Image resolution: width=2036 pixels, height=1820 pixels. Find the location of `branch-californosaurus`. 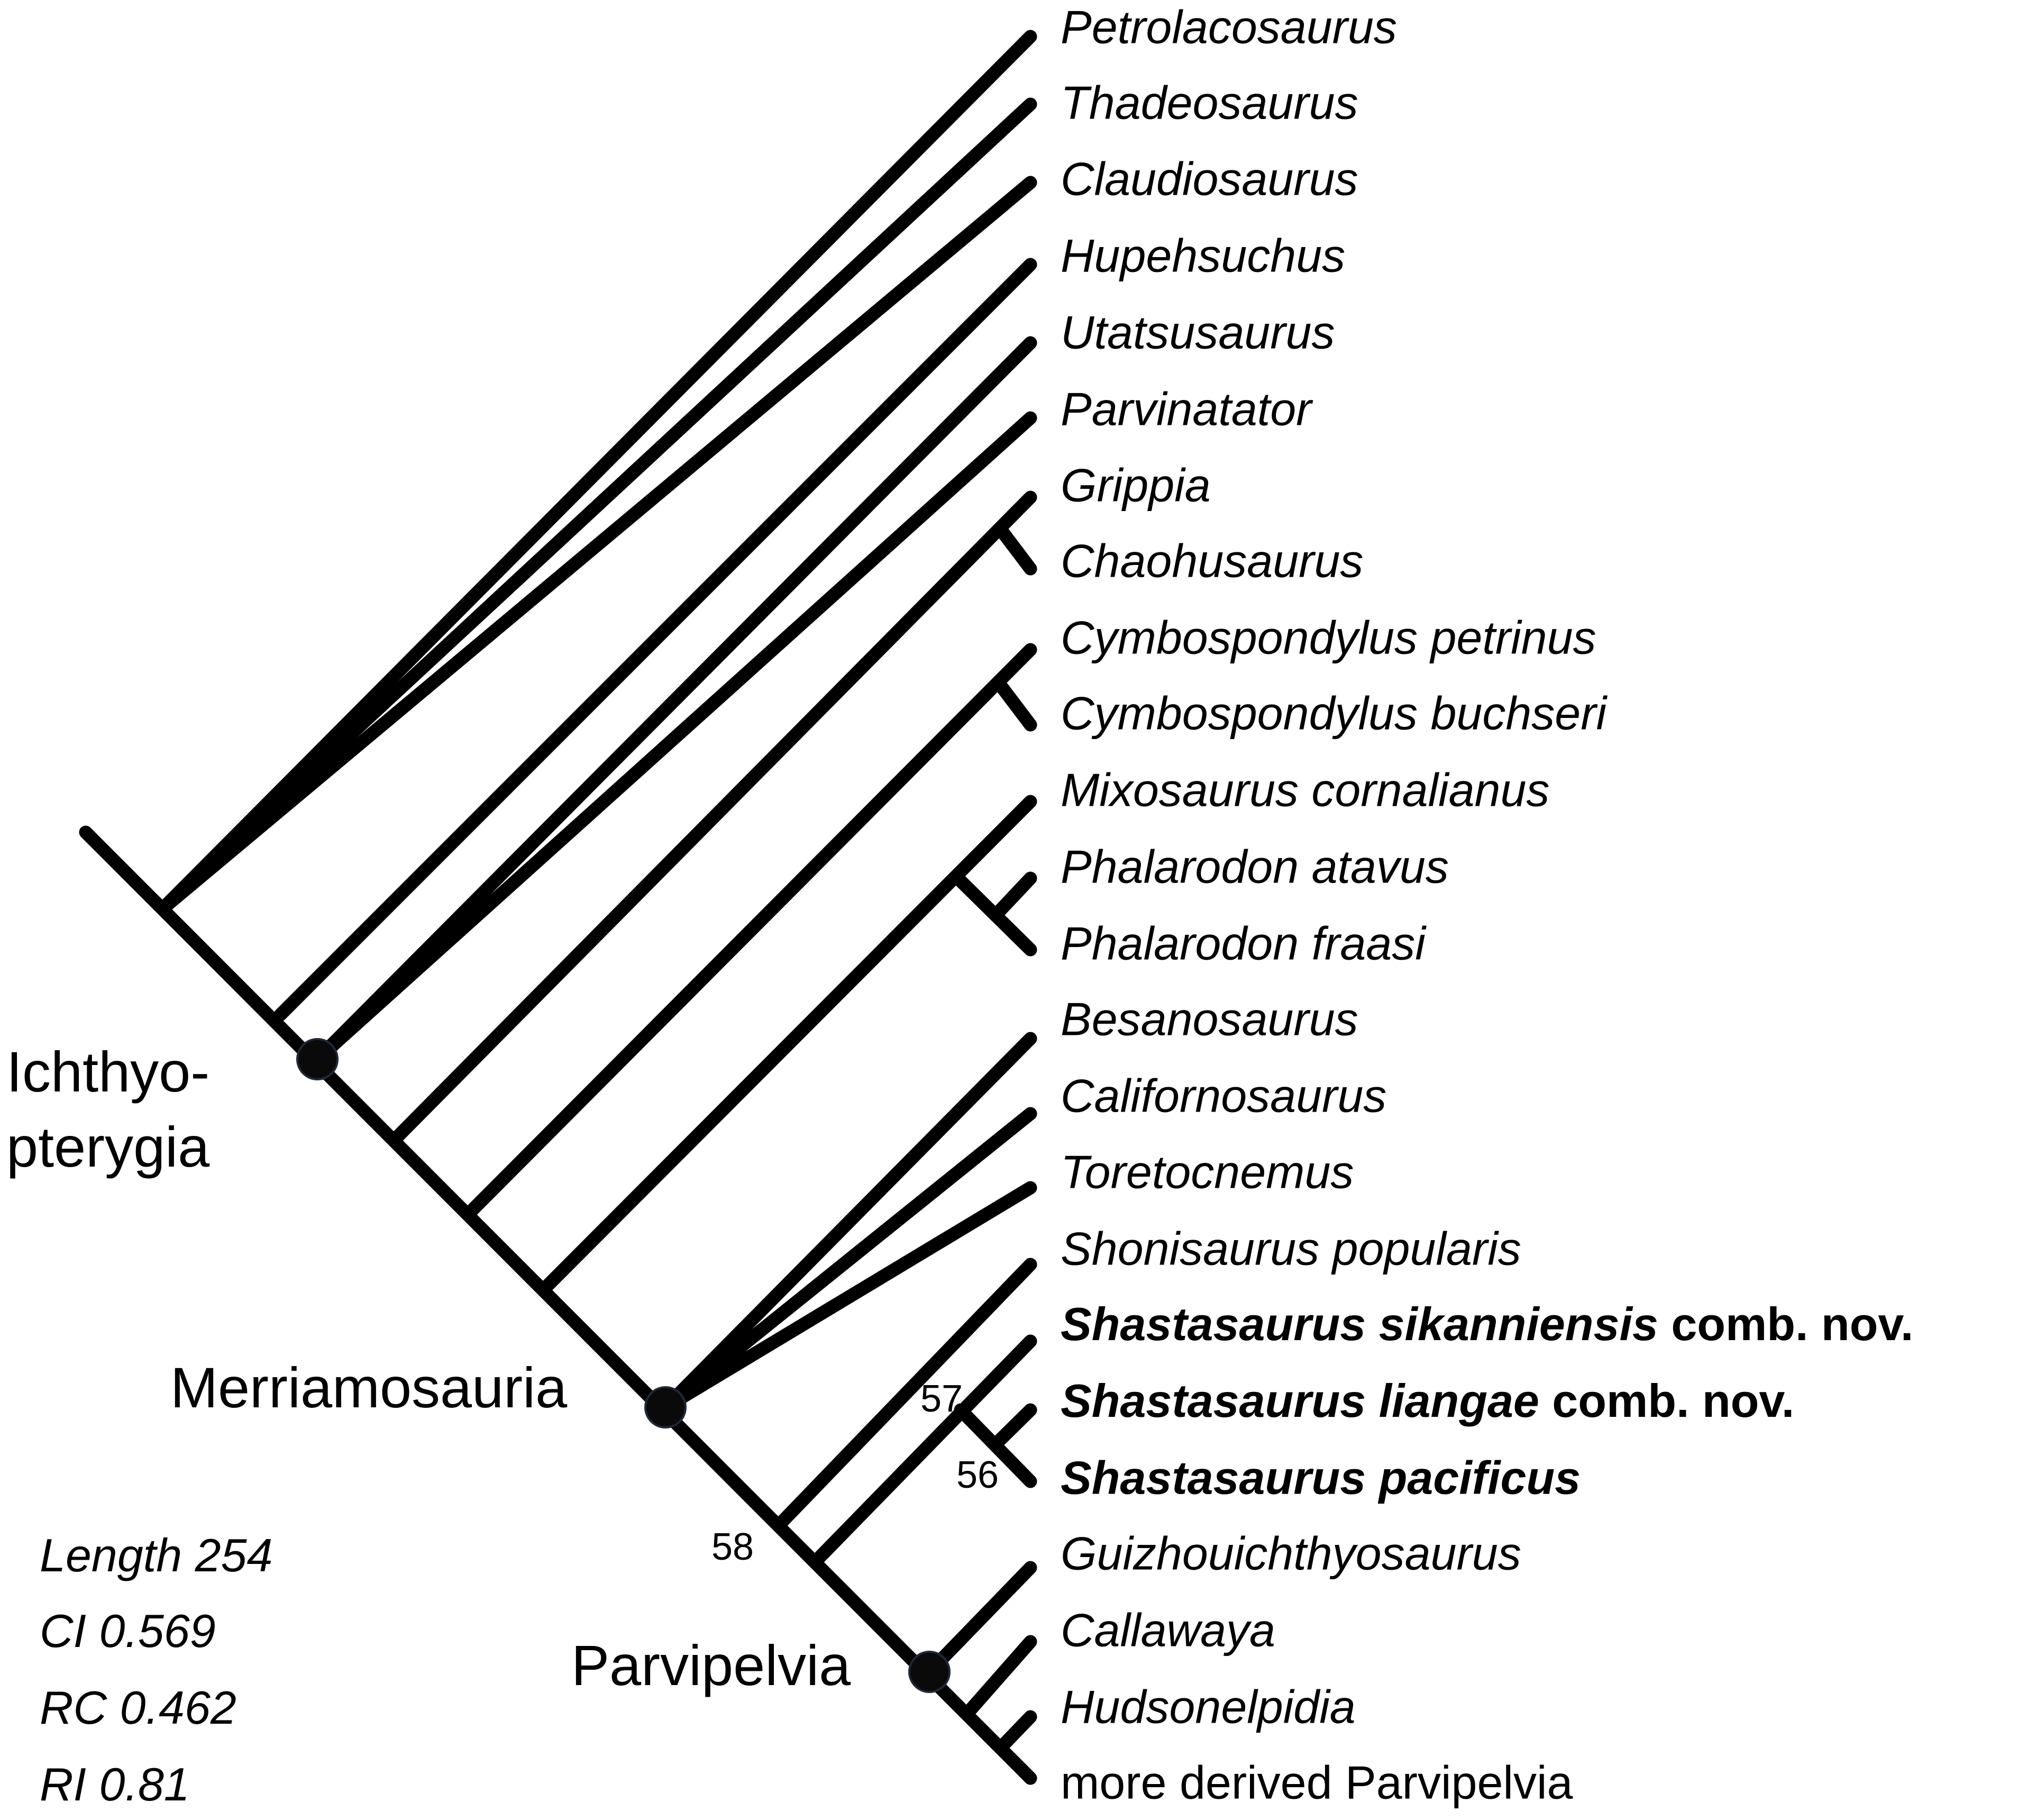

branch-californosaurus is located at coordinates (848, 1260).